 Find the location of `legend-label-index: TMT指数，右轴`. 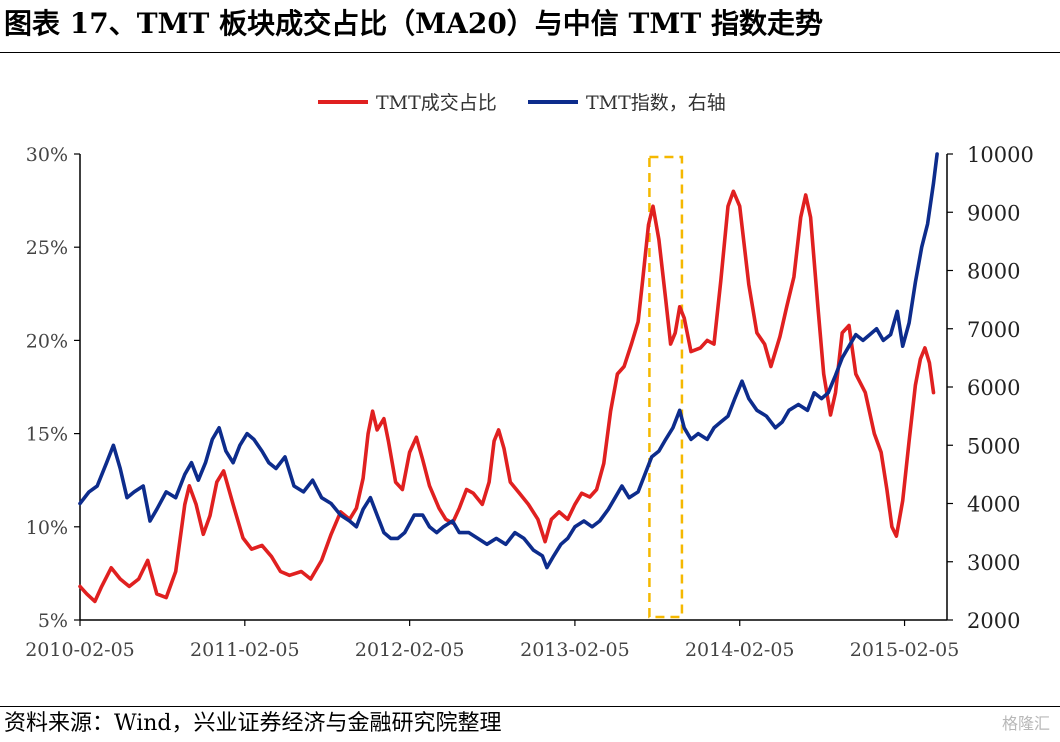

legend-label-index: TMT指数，右轴 is located at coordinates (656, 103).